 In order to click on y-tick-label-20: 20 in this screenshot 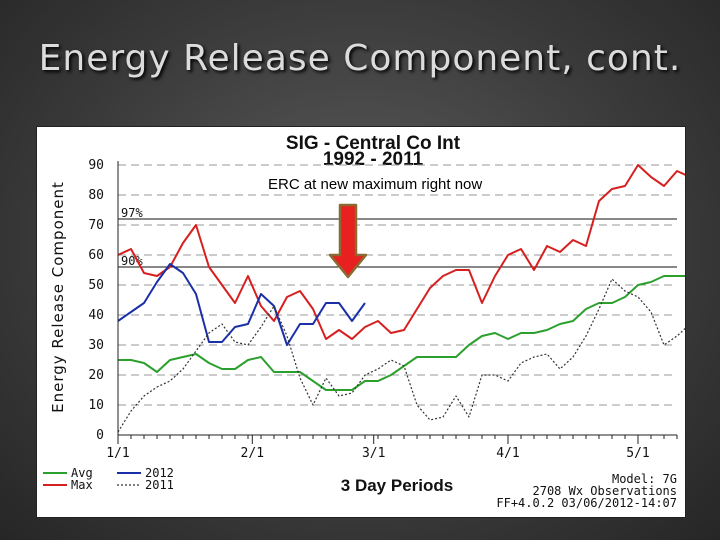, I will do `click(96, 375)`.